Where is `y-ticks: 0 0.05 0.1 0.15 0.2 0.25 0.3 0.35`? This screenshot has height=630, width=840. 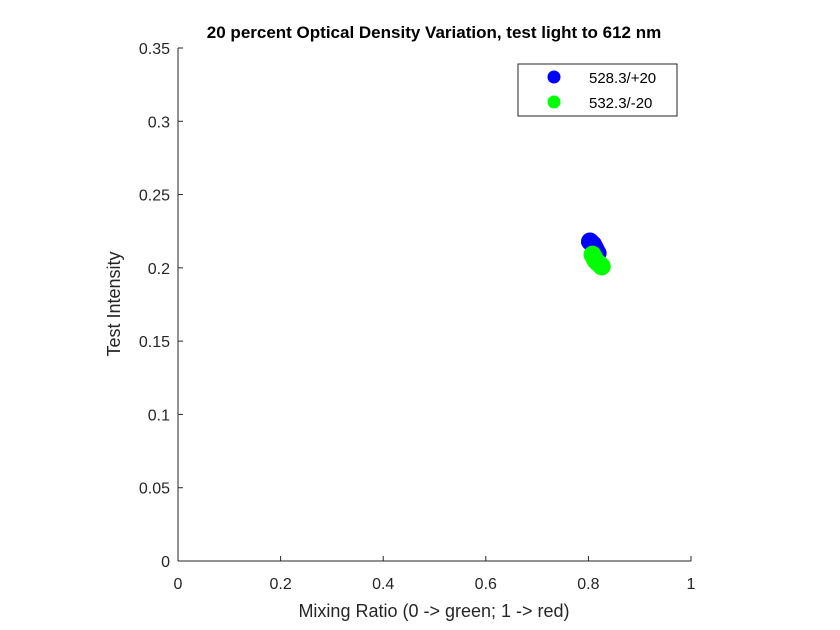
y-ticks: 0 0.05 0.1 0.15 0.2 0.25 0.3 0.35 is located at coordinates (161, 306).